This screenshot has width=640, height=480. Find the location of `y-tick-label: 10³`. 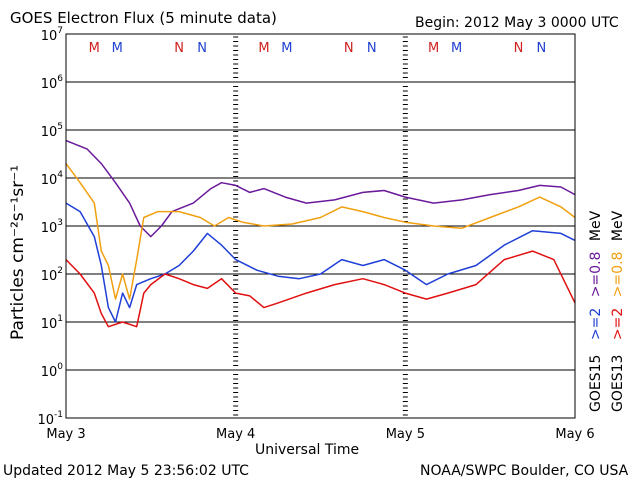

y-tick-label: 10³ is located at coordinates (52, 227).